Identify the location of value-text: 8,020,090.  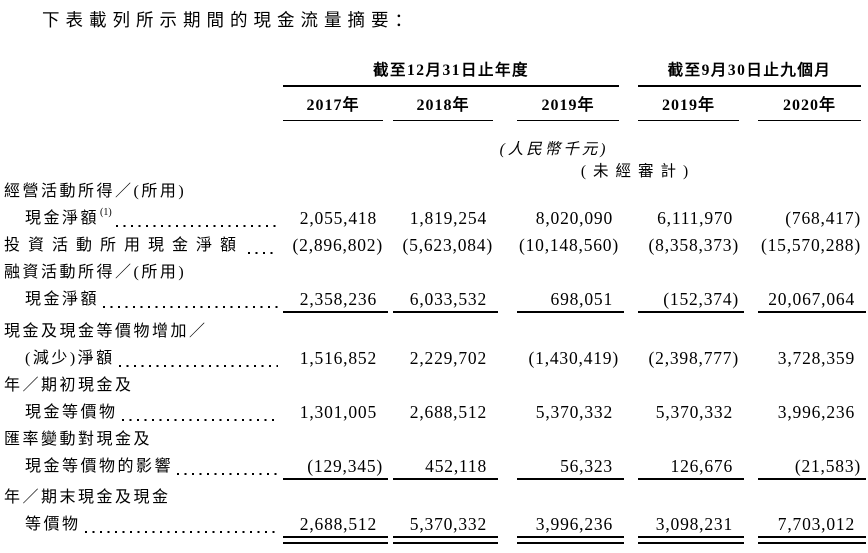
(574, 218).